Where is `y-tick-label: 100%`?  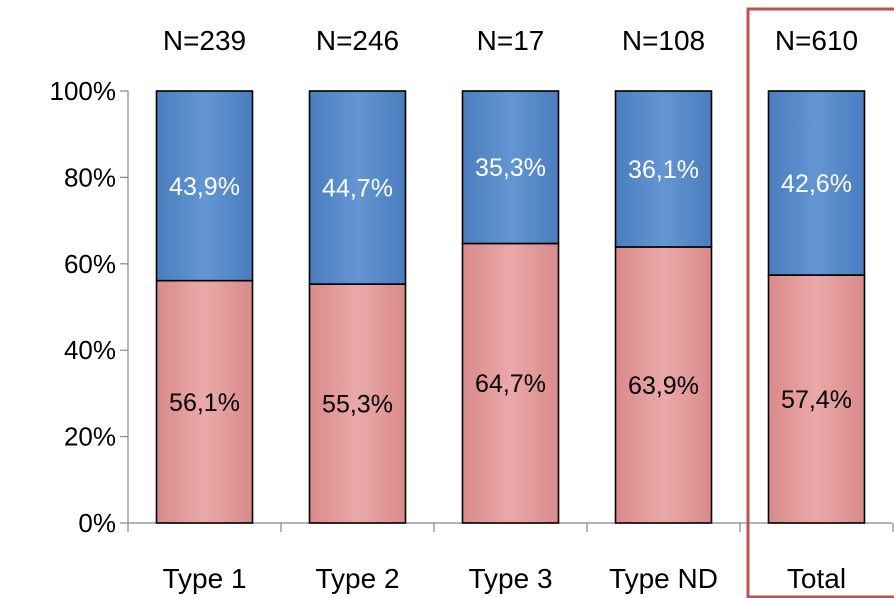
y-tick-label: 100% is located at coordinates (83, 91).